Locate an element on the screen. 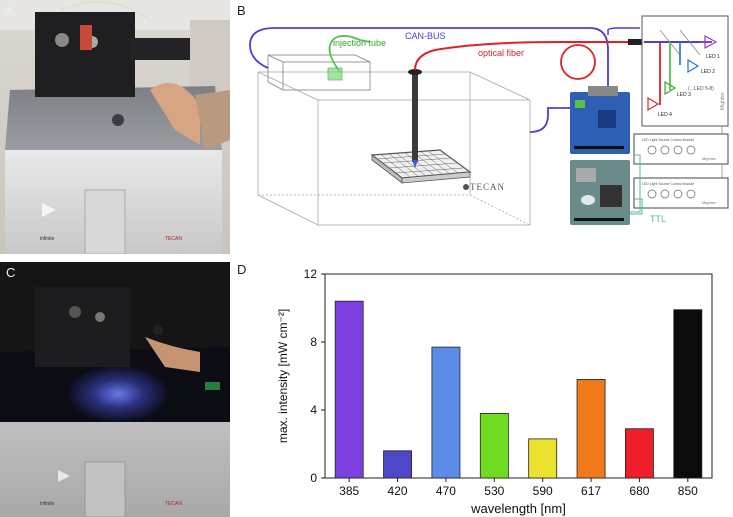 Image resolution: width=733 pixels, height=517 pixels. y-tick-label: 4 is located at coordinates (313, 410).